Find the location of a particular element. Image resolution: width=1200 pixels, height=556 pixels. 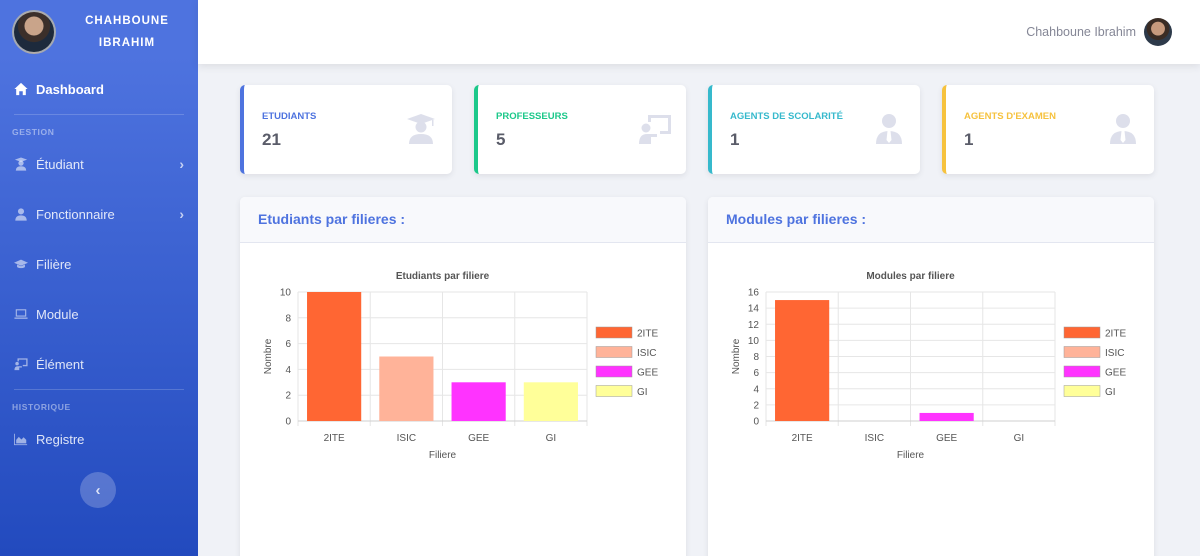

sidebar-item-label: Registre is located at coordinates (60, 439).